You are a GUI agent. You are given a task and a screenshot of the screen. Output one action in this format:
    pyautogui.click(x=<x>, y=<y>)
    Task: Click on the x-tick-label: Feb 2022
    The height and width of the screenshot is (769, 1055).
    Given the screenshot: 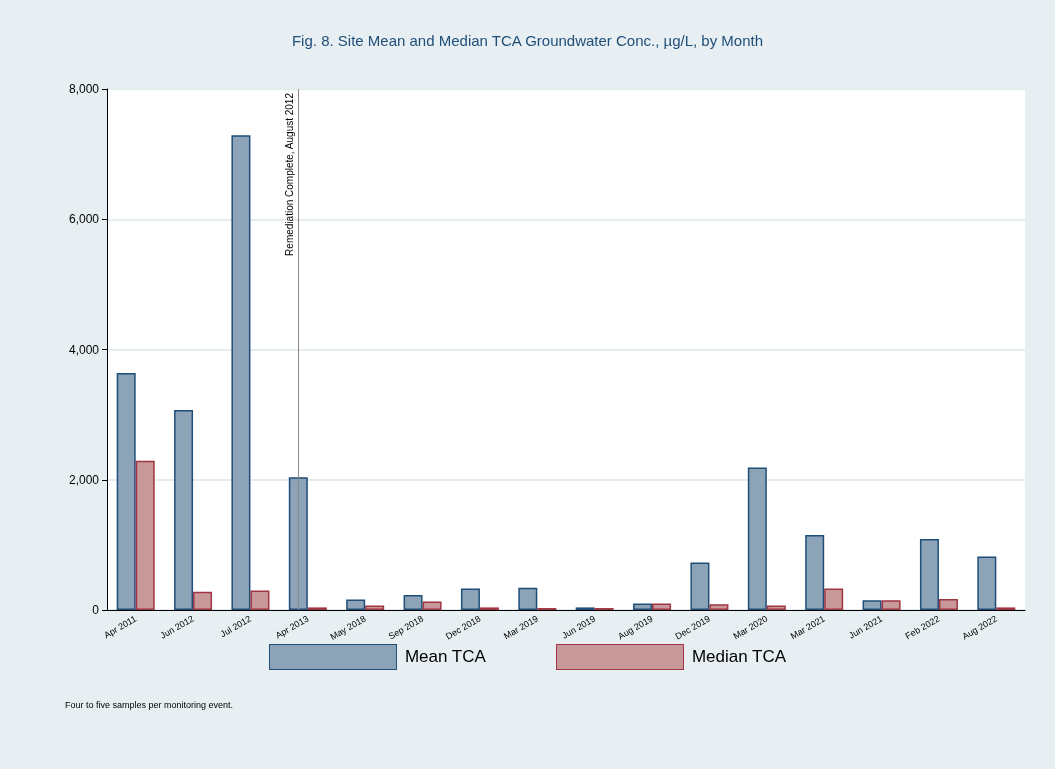 What is the action you would take?
    pyautogui.click(x=922, y=627)
    